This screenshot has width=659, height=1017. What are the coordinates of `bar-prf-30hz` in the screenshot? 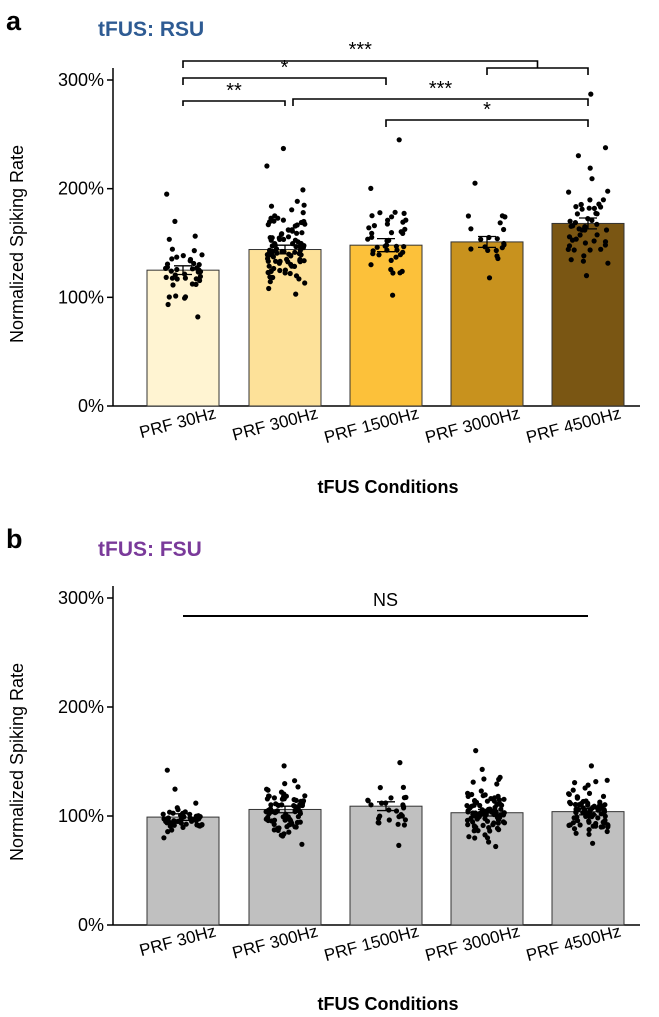 It's located at (183, 338).